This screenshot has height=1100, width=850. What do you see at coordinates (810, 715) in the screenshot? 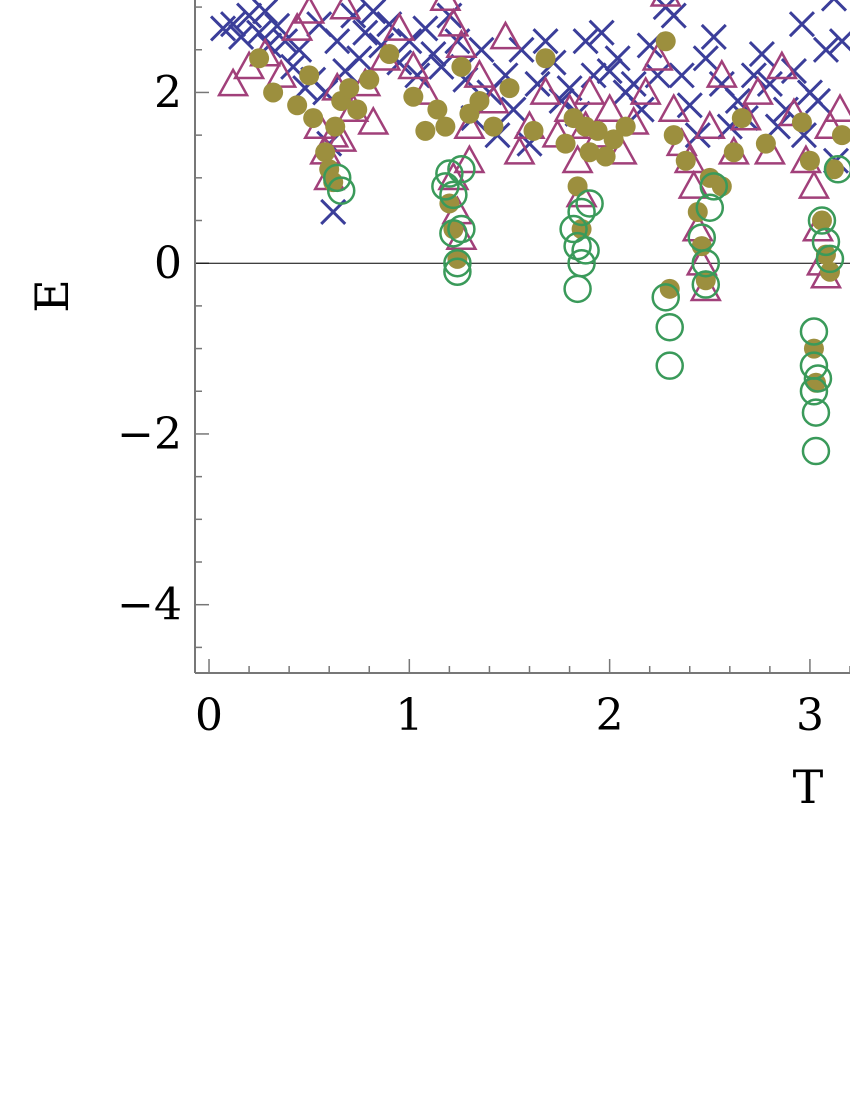
I see `x-tick-label: 3` at bounding box center [810, 715].